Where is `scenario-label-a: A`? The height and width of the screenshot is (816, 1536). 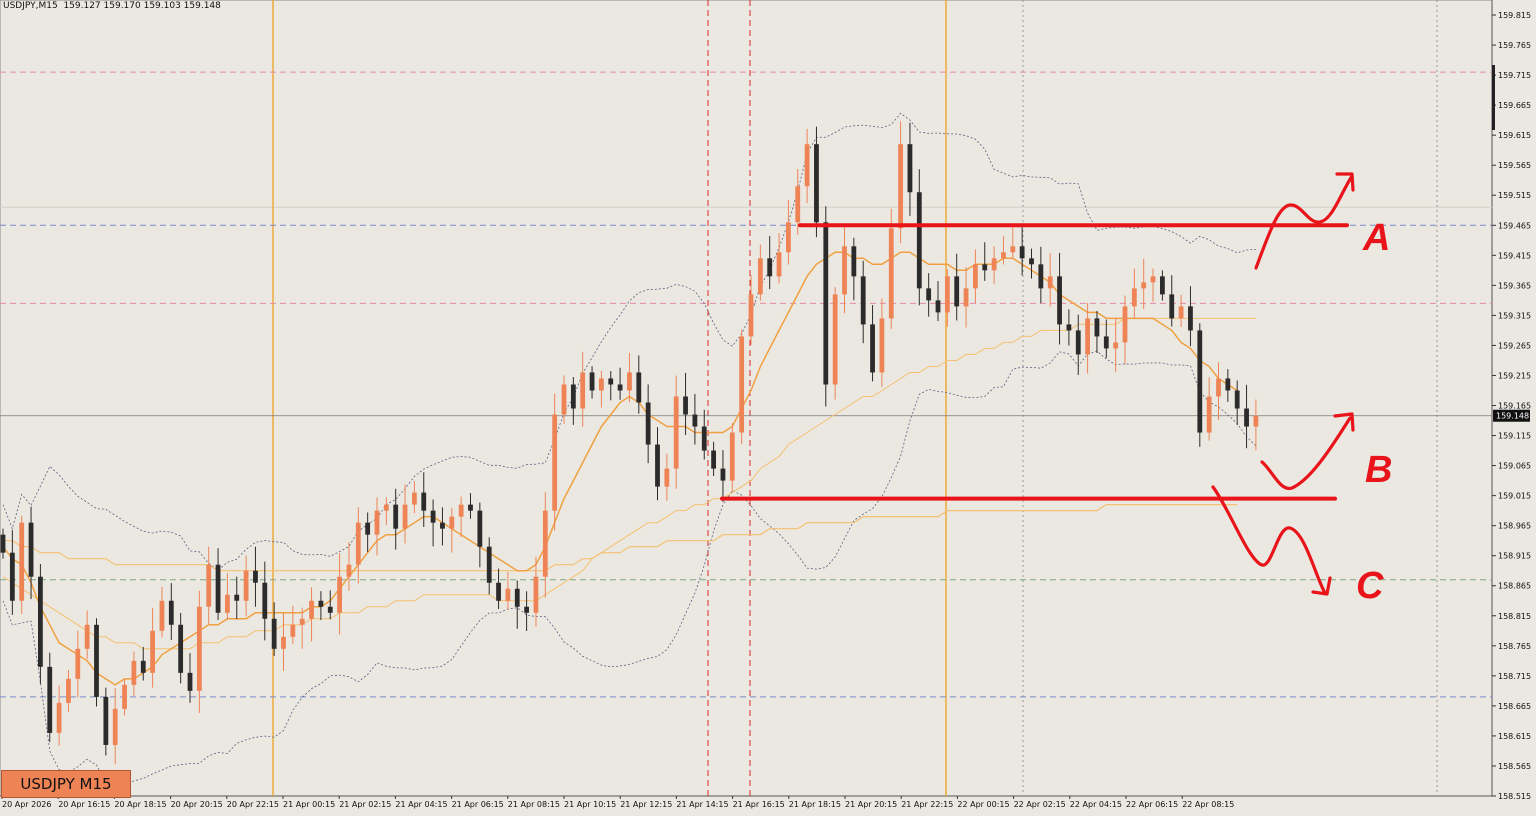
scenario-label-a: A is located at coordinates (1376, 238).